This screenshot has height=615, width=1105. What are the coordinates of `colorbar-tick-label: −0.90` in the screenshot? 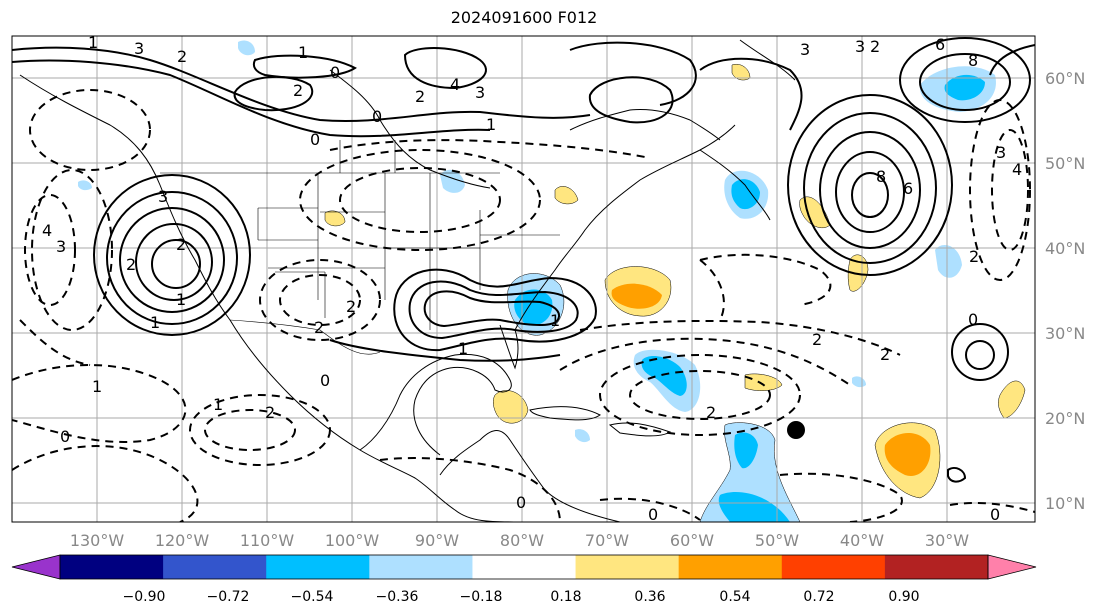 It's located at (144, 597).